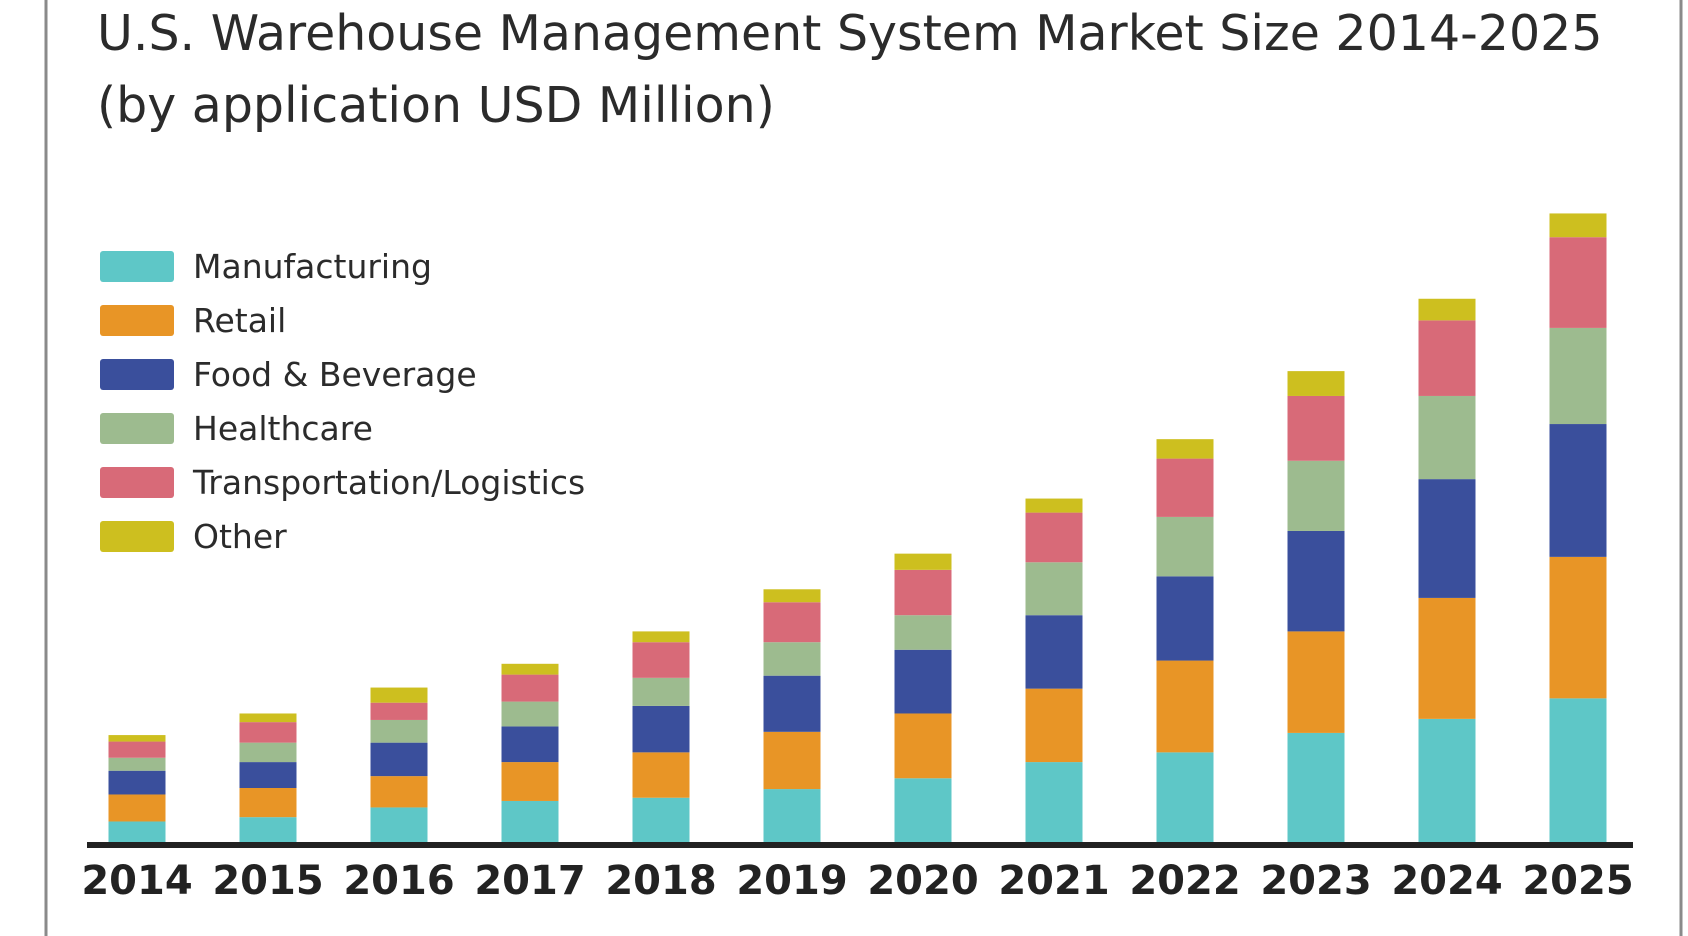 The width and height of the screenshot is (1688, 936). I want to click on bar-healthcare-2017, so click(530, 714).